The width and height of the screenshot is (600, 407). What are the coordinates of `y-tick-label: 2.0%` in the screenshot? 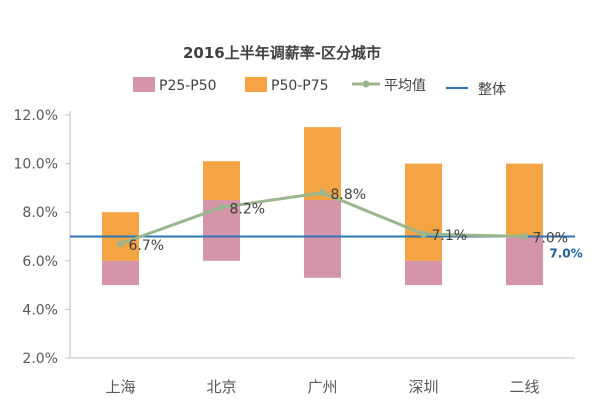 It's located at (40, 359).